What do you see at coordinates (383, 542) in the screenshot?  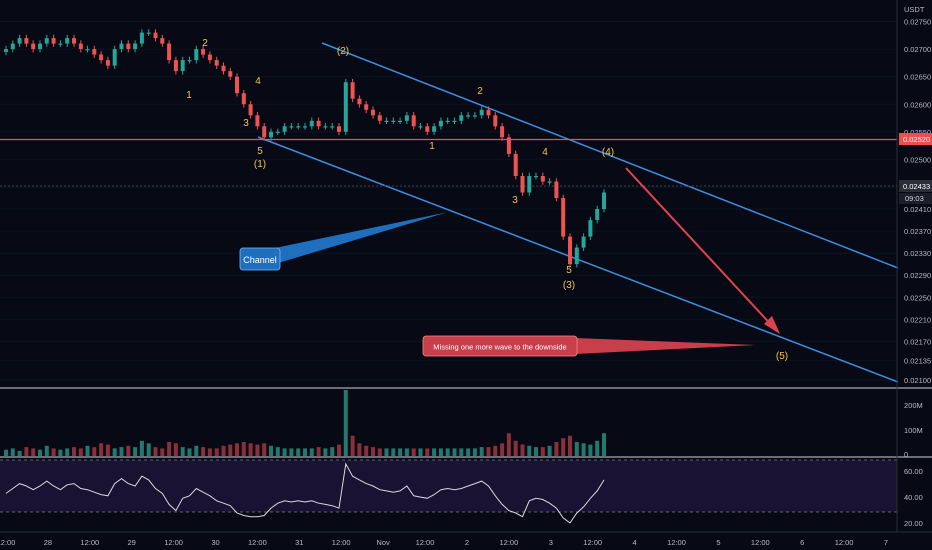 I see `time-tick-label: Nov` at bounding box center [383, 542].